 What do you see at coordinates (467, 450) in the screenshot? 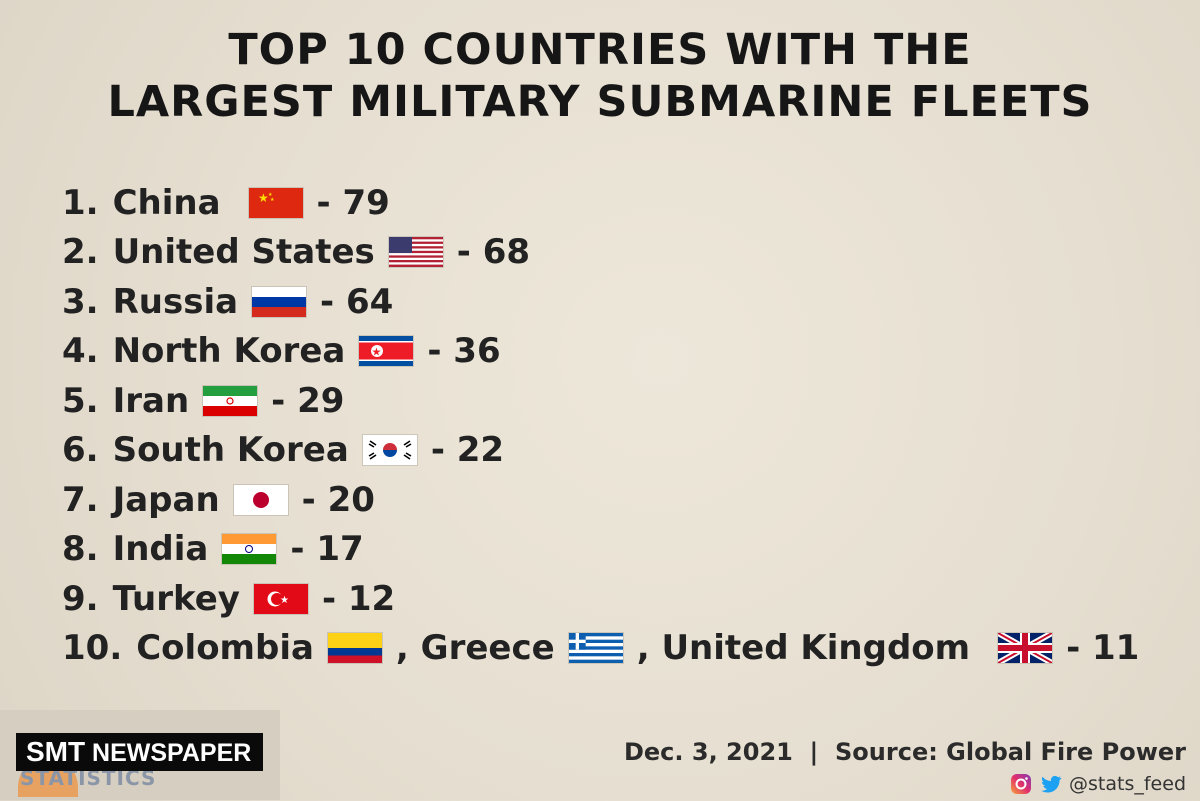
I see `submarine-count: - 22` at bounding box center [467, 450].